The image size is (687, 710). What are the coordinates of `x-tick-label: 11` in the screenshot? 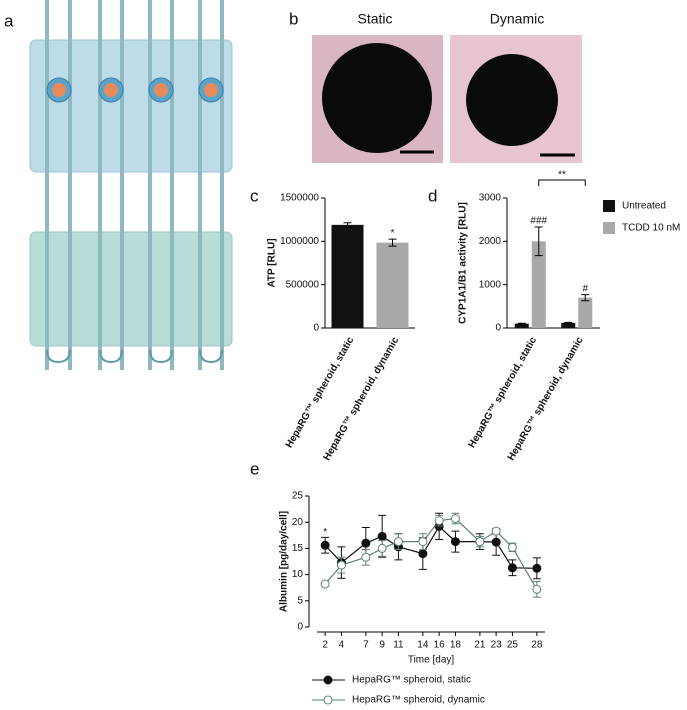 It's located at (398, 645).